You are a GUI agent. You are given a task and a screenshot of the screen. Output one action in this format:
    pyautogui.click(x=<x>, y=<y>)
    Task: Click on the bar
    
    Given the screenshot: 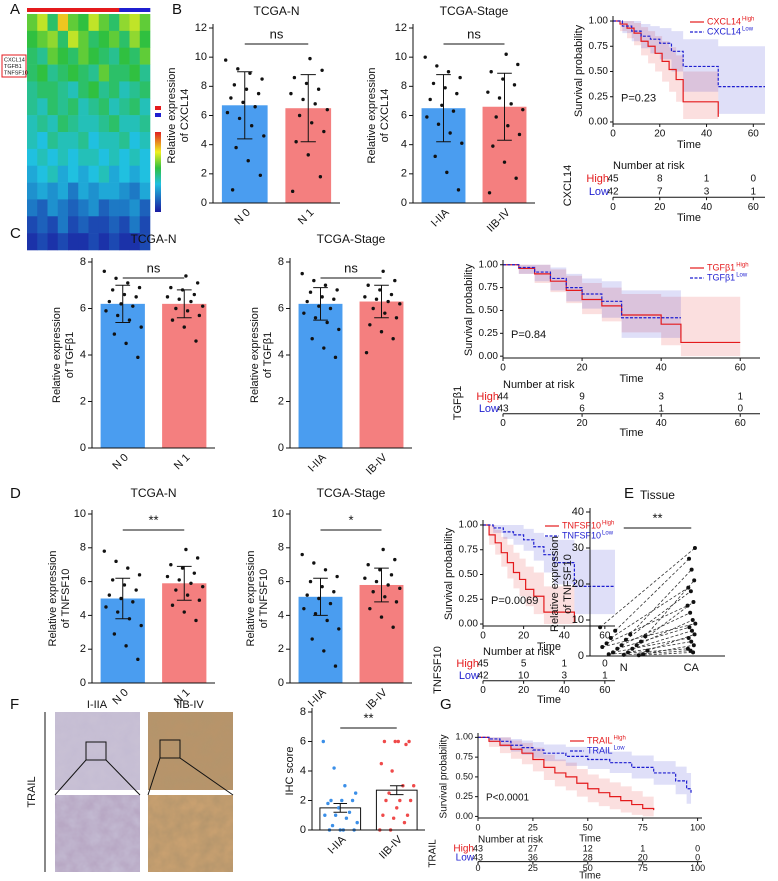 What is the action you would take?
    pyautogui.click(x=381, y=374)
    